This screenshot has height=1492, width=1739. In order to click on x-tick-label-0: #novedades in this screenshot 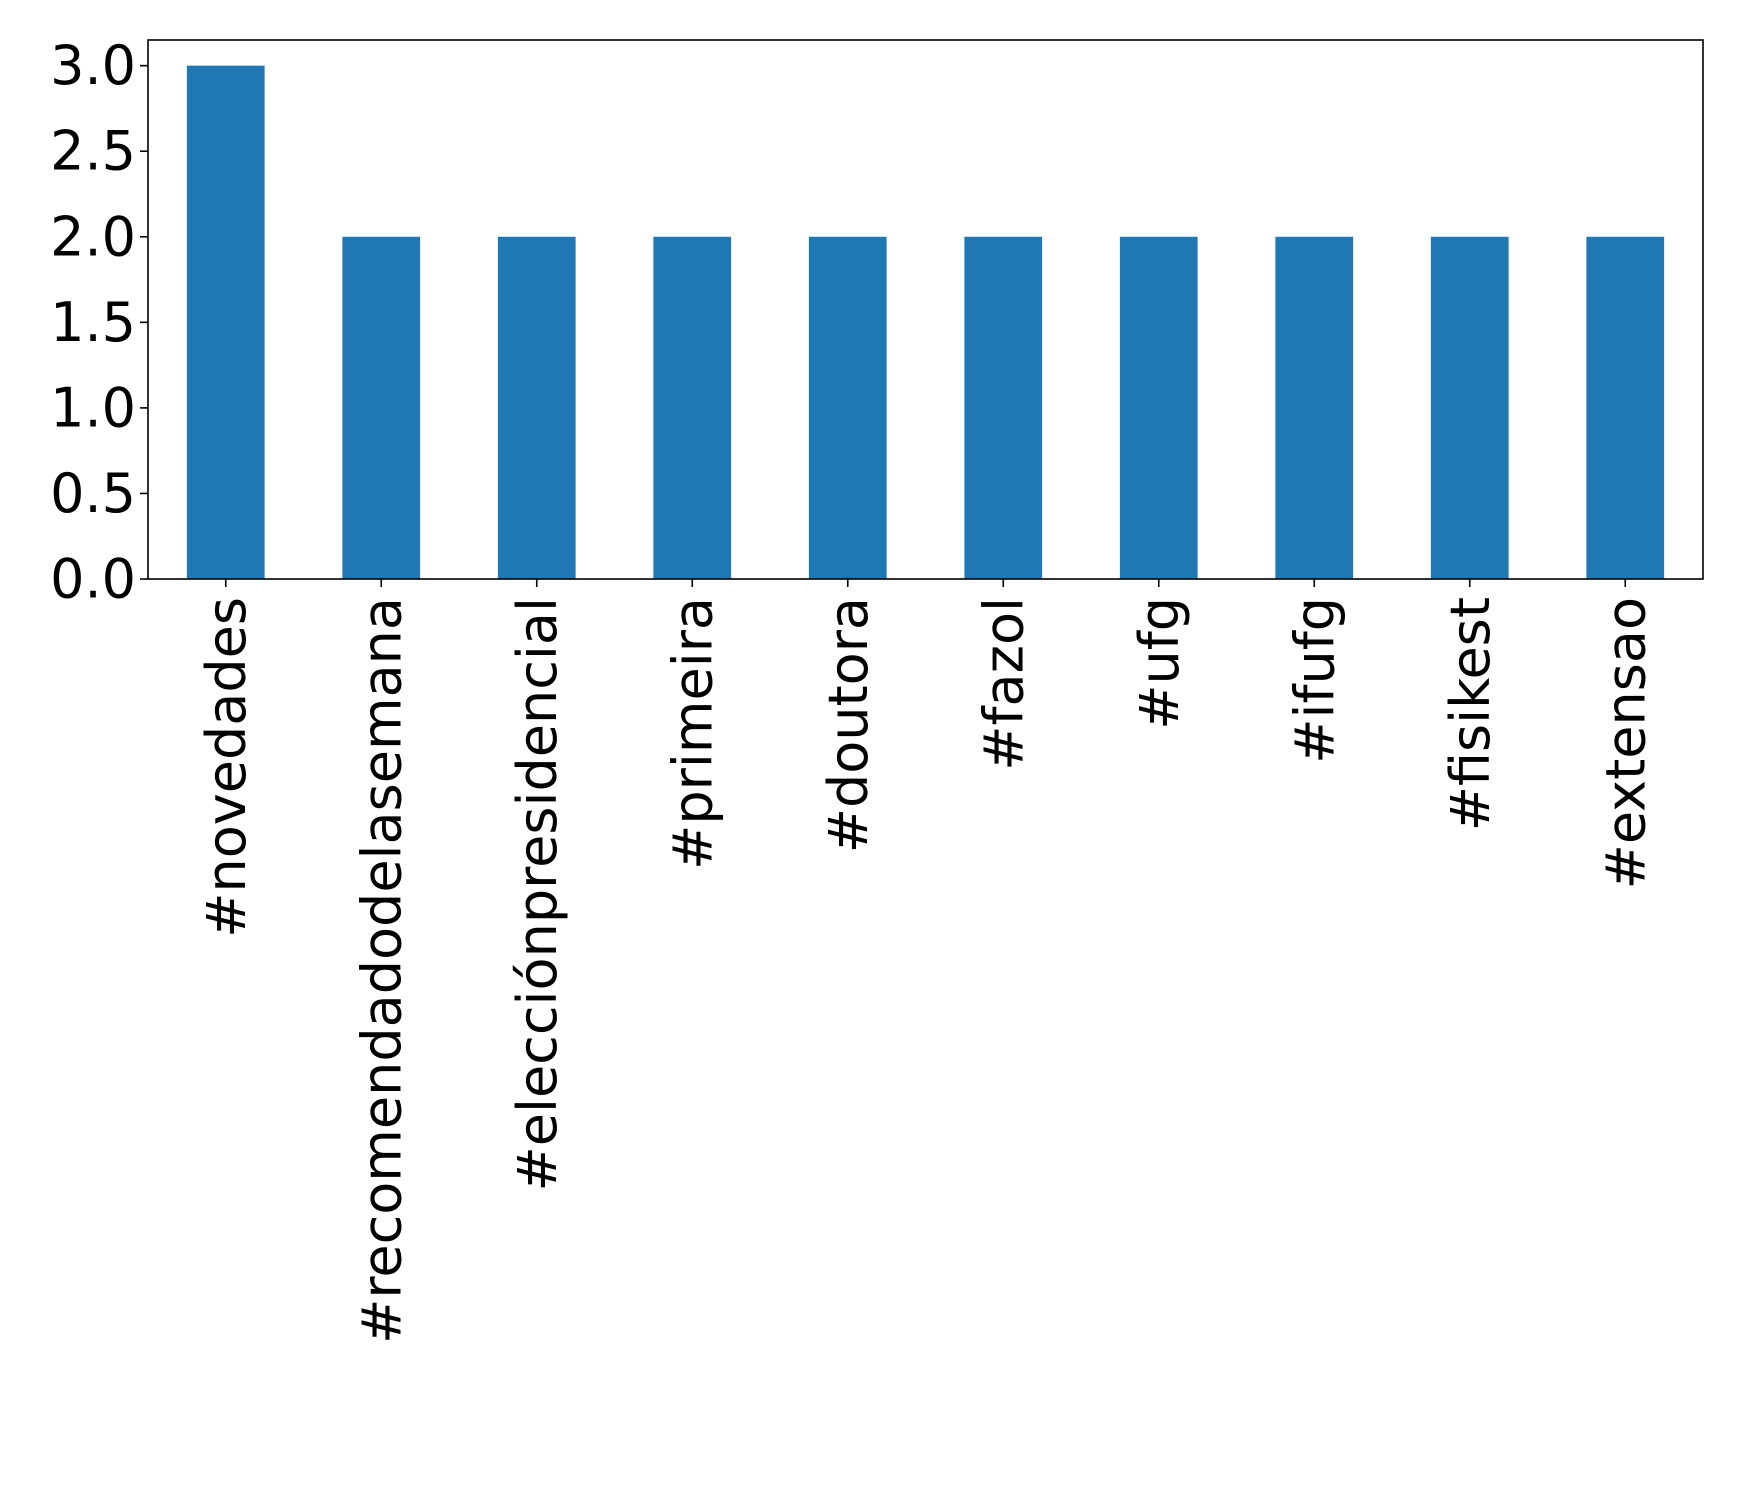, I will do `click(226, 767)`.